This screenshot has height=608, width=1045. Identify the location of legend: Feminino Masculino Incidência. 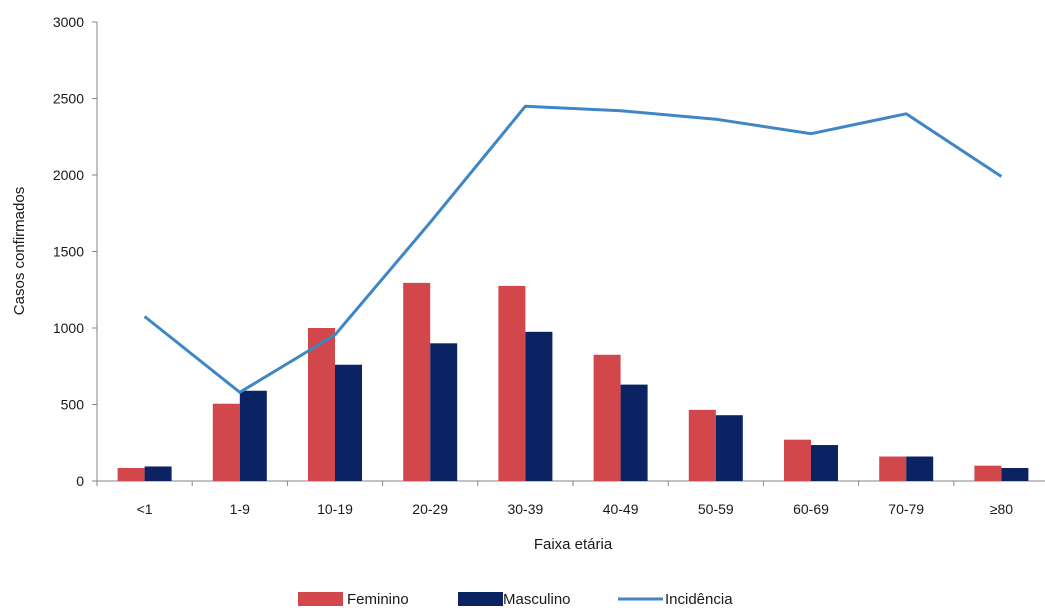
(515, 599).